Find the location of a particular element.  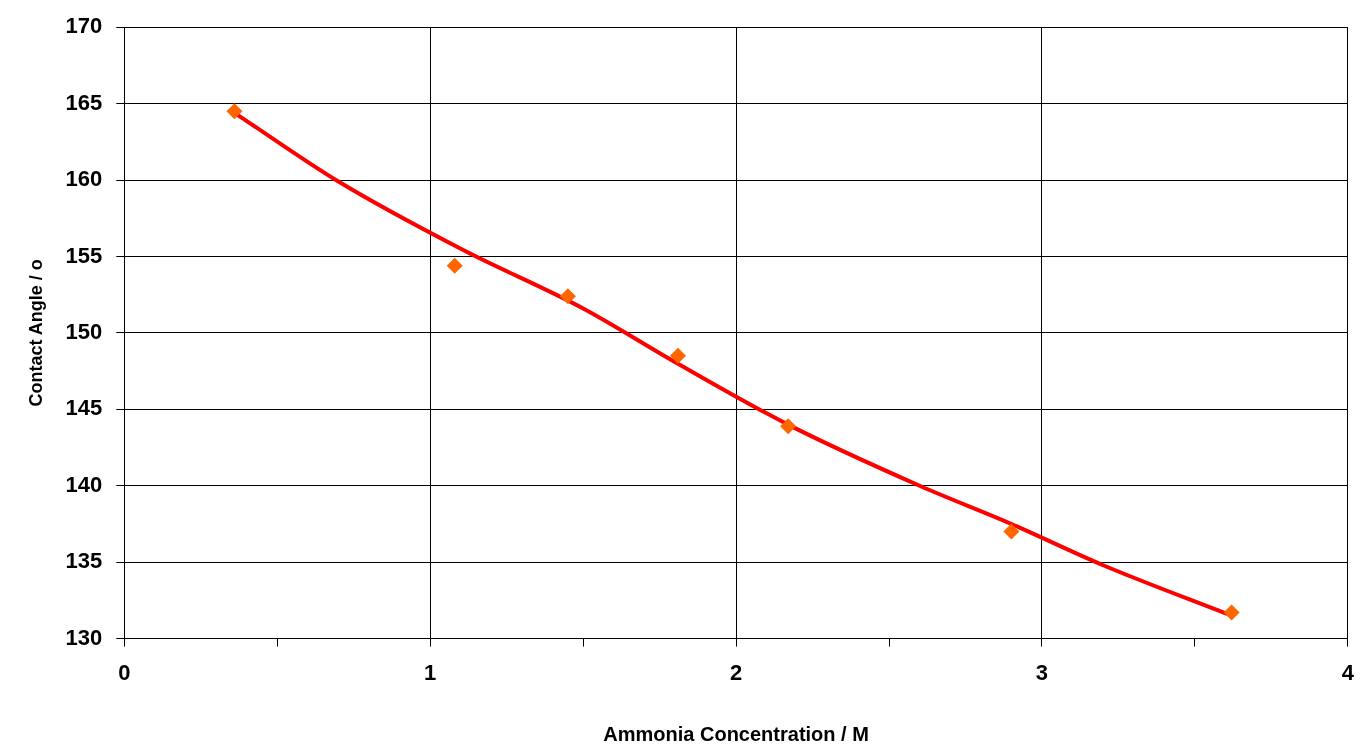

y-tick-label: 160 is located at coordinates (84, 179).